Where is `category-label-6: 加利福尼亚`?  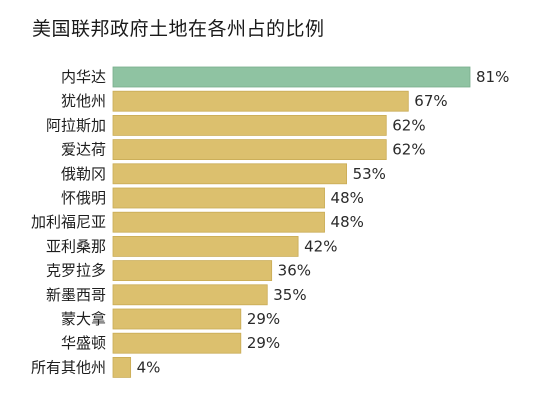
category-label-6: 加利福尼亚 is located at coordinates (68, 222).